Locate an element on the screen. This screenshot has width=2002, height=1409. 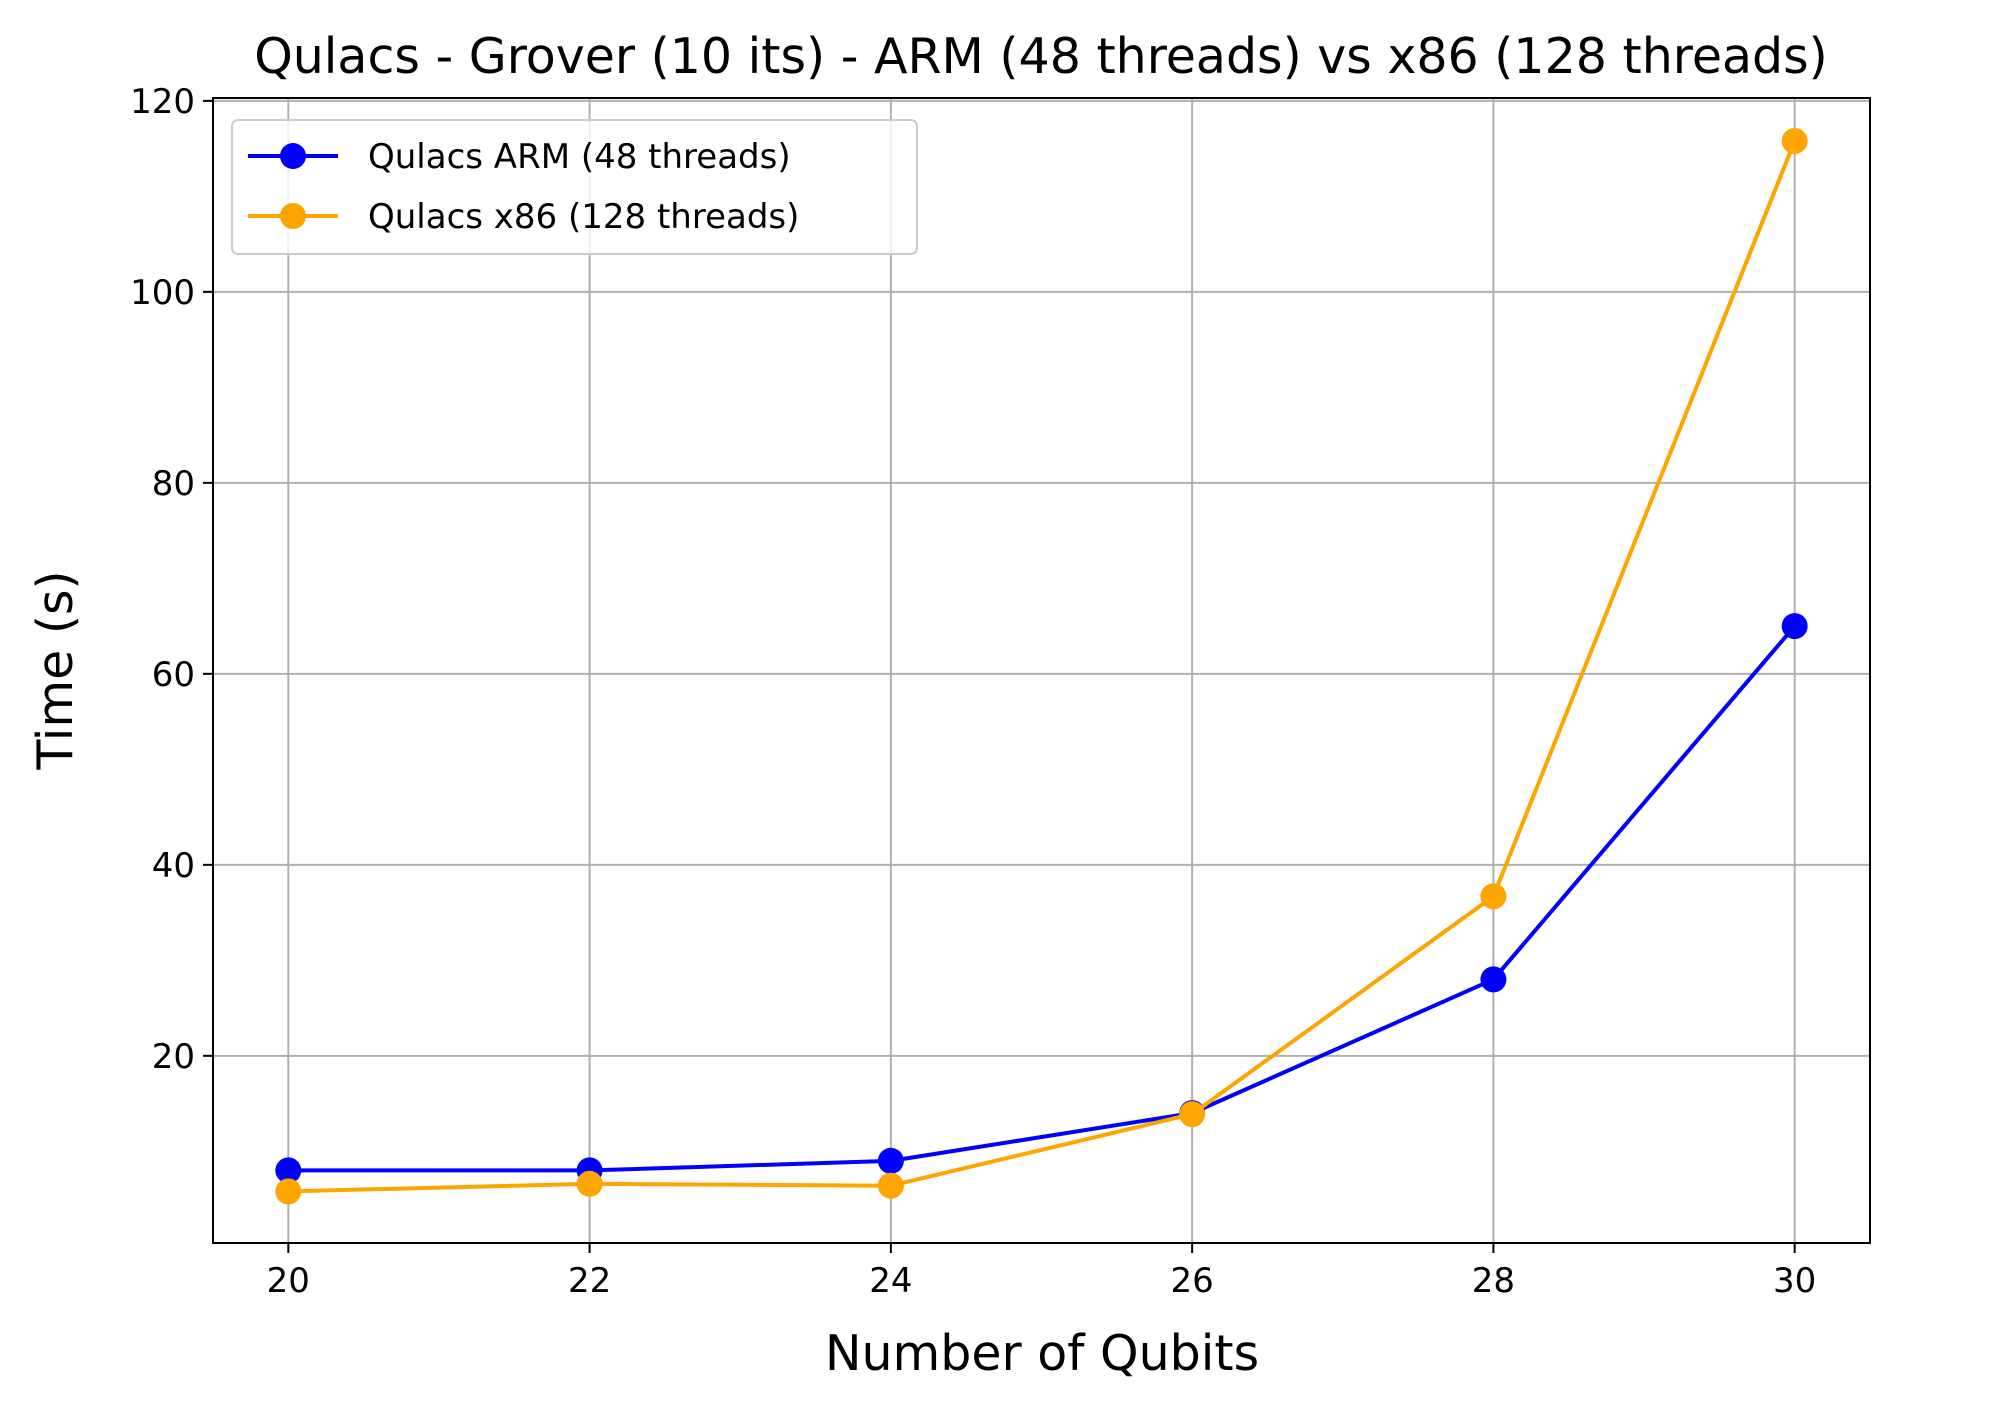
y-tick-label: 80 is located at coordinates (173, 484).